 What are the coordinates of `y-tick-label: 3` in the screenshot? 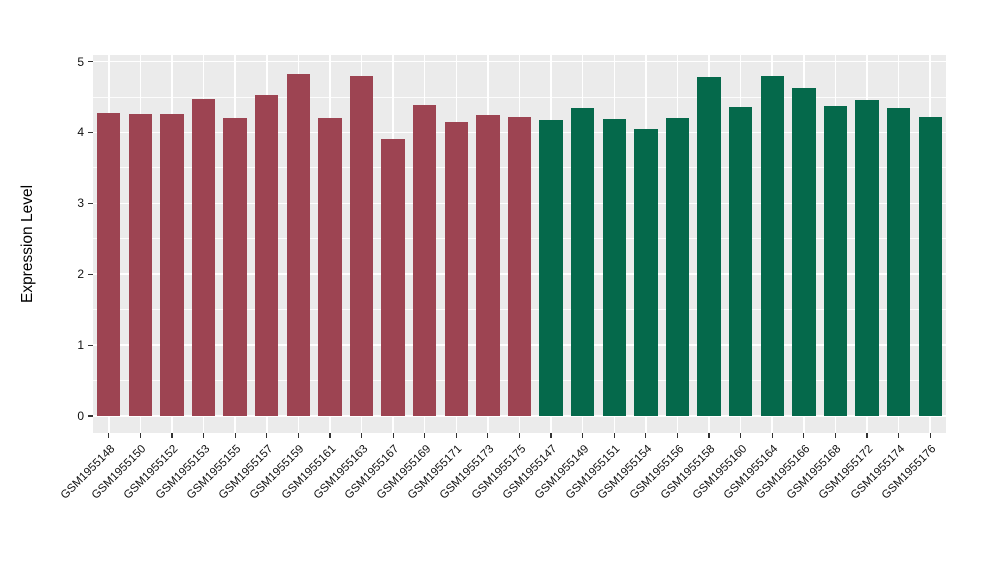 It's located at (80, 203).